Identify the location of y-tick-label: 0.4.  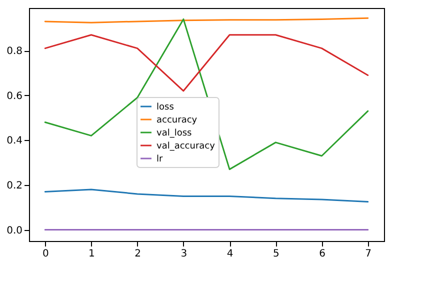
(14, 141).